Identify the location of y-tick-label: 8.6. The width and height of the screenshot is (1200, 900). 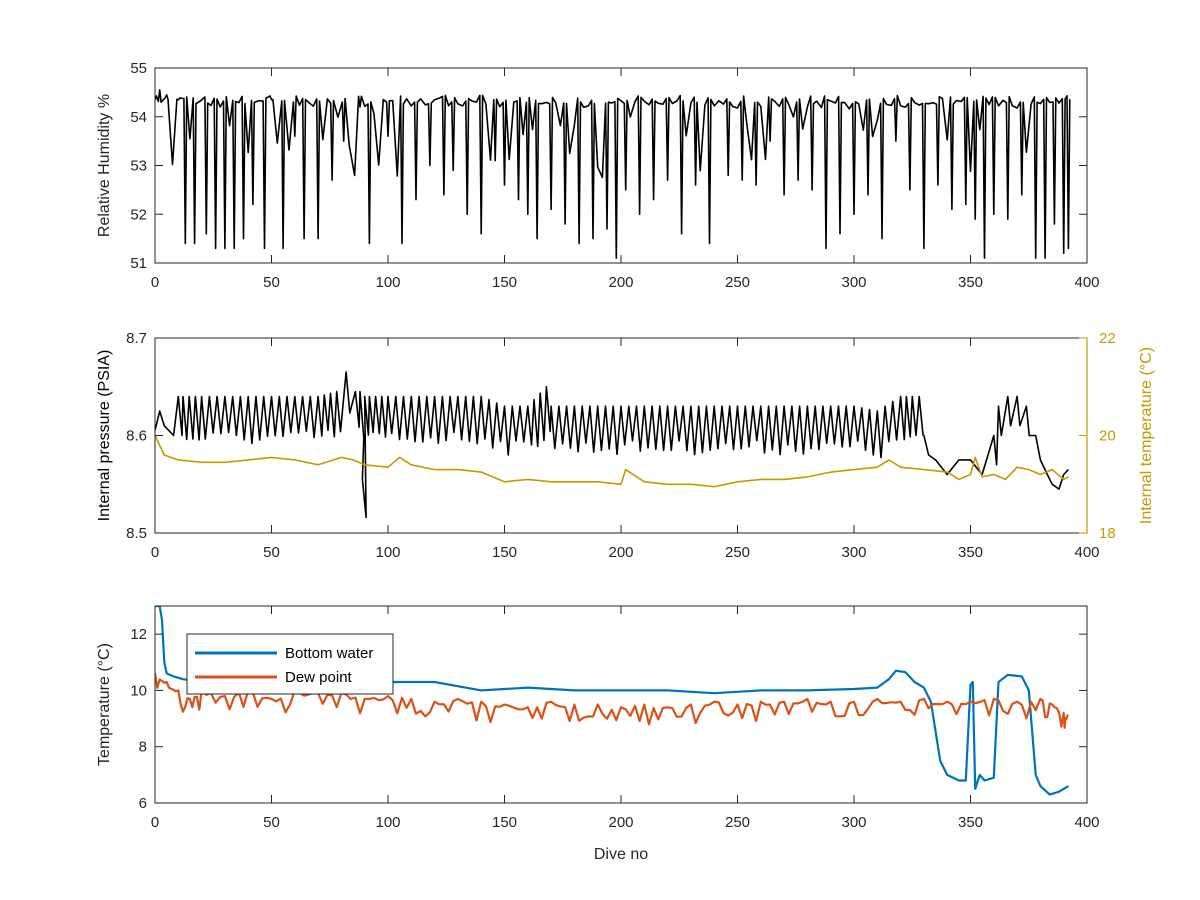
(136, 436).